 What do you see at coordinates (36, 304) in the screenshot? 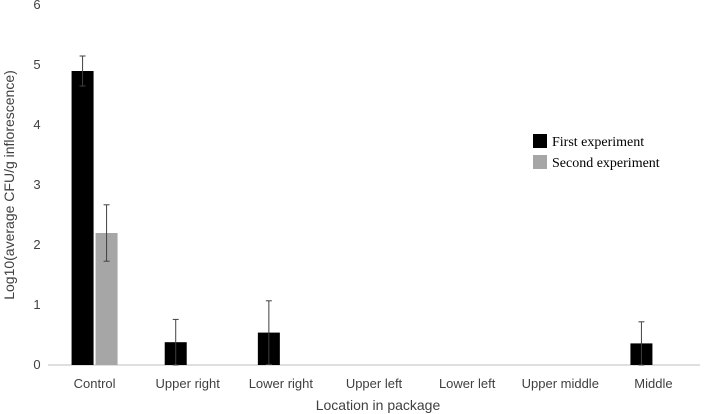
I see `y-tick-label: 1` at bounding box center [36, 304].